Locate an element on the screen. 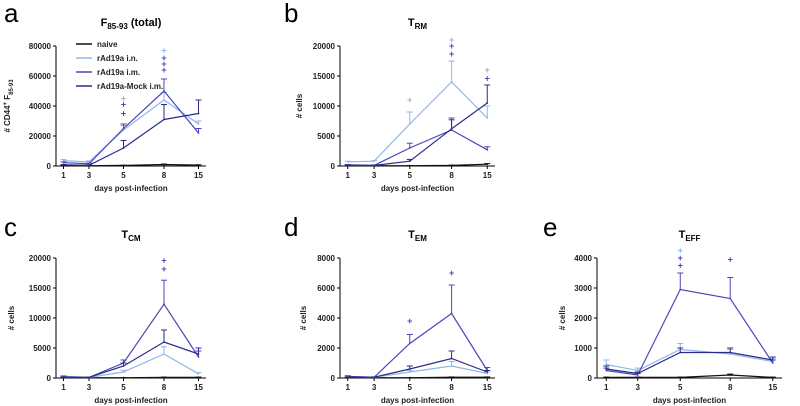 This screenshot has height=406, width=800. y-tick-label: 20000 is located at coordinates (40, 136).